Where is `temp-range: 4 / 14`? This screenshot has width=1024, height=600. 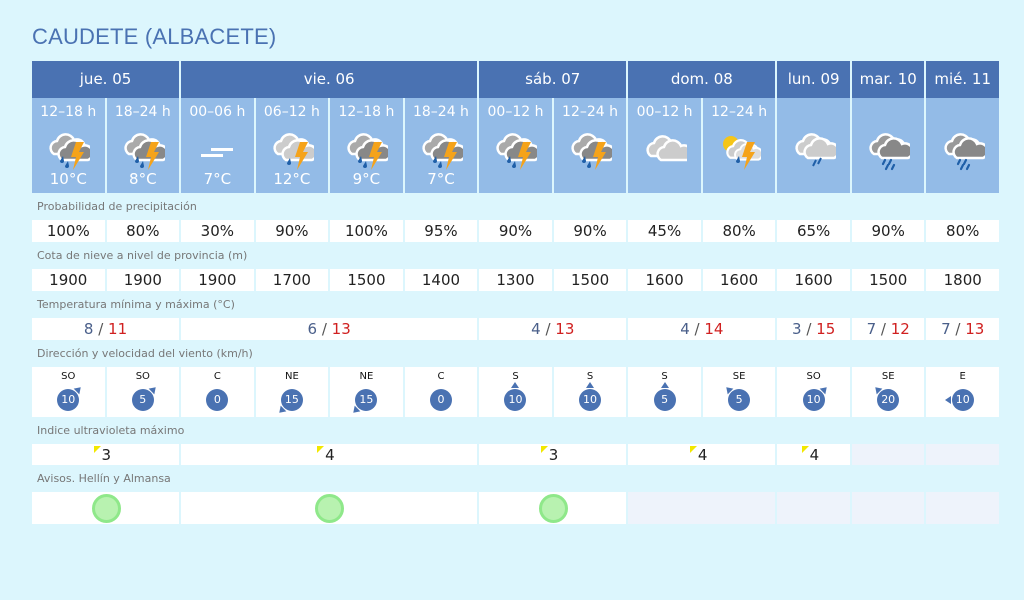
temp-range: 4 / 14 is located at coordinates (702, 329).